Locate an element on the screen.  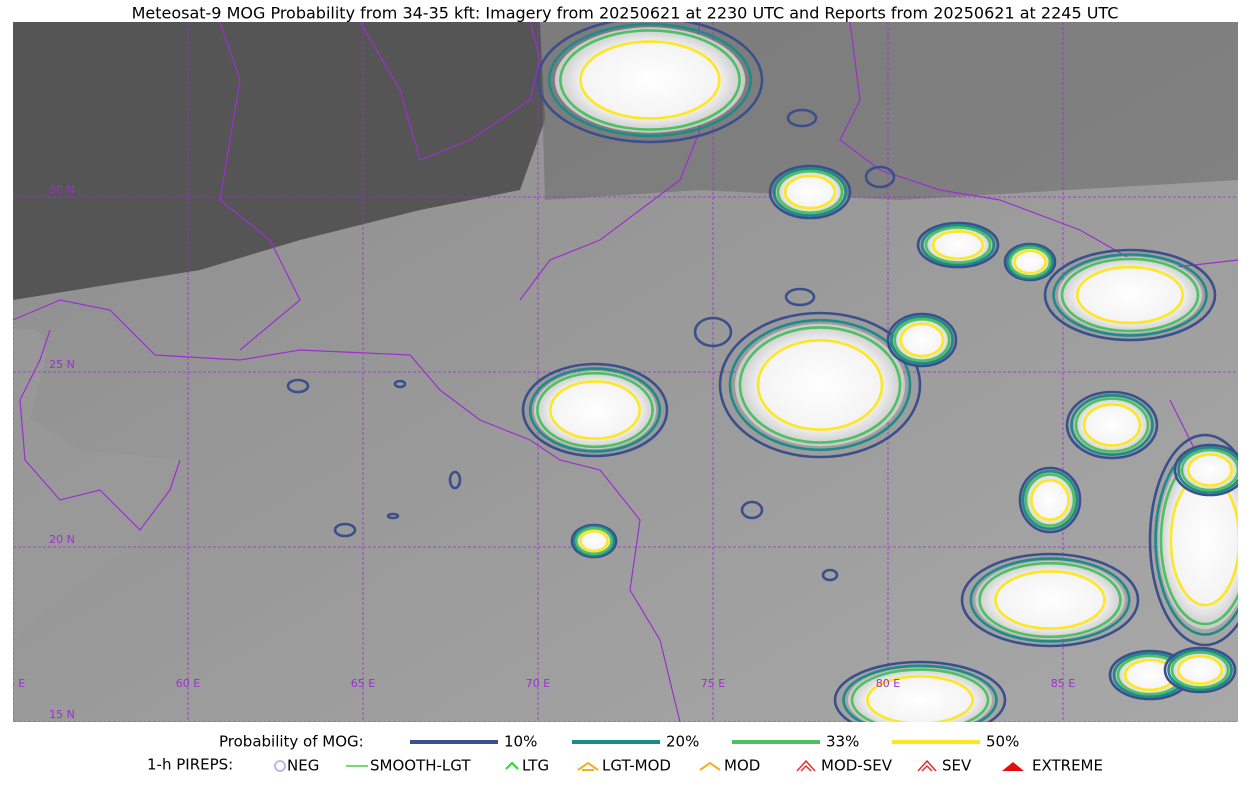
legend-label: MOD-SEV is located at coordinates (857, 766).